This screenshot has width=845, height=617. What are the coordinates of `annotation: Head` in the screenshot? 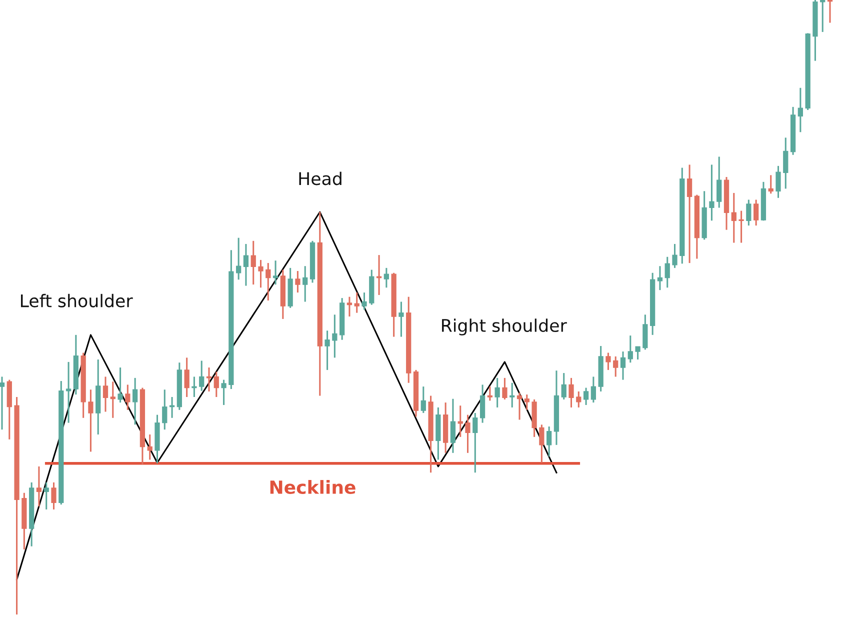 It's located at (320, 179).